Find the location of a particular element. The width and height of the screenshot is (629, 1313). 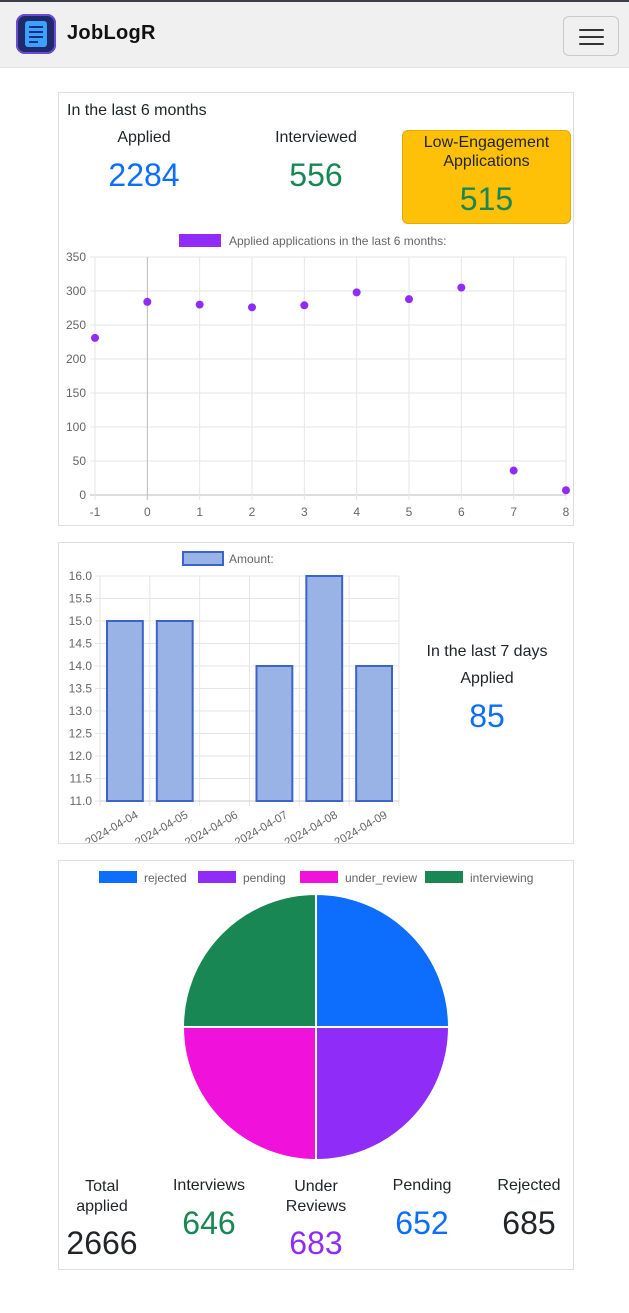

scatter-xtick-label: 3 is located at coordinates (304, 512).